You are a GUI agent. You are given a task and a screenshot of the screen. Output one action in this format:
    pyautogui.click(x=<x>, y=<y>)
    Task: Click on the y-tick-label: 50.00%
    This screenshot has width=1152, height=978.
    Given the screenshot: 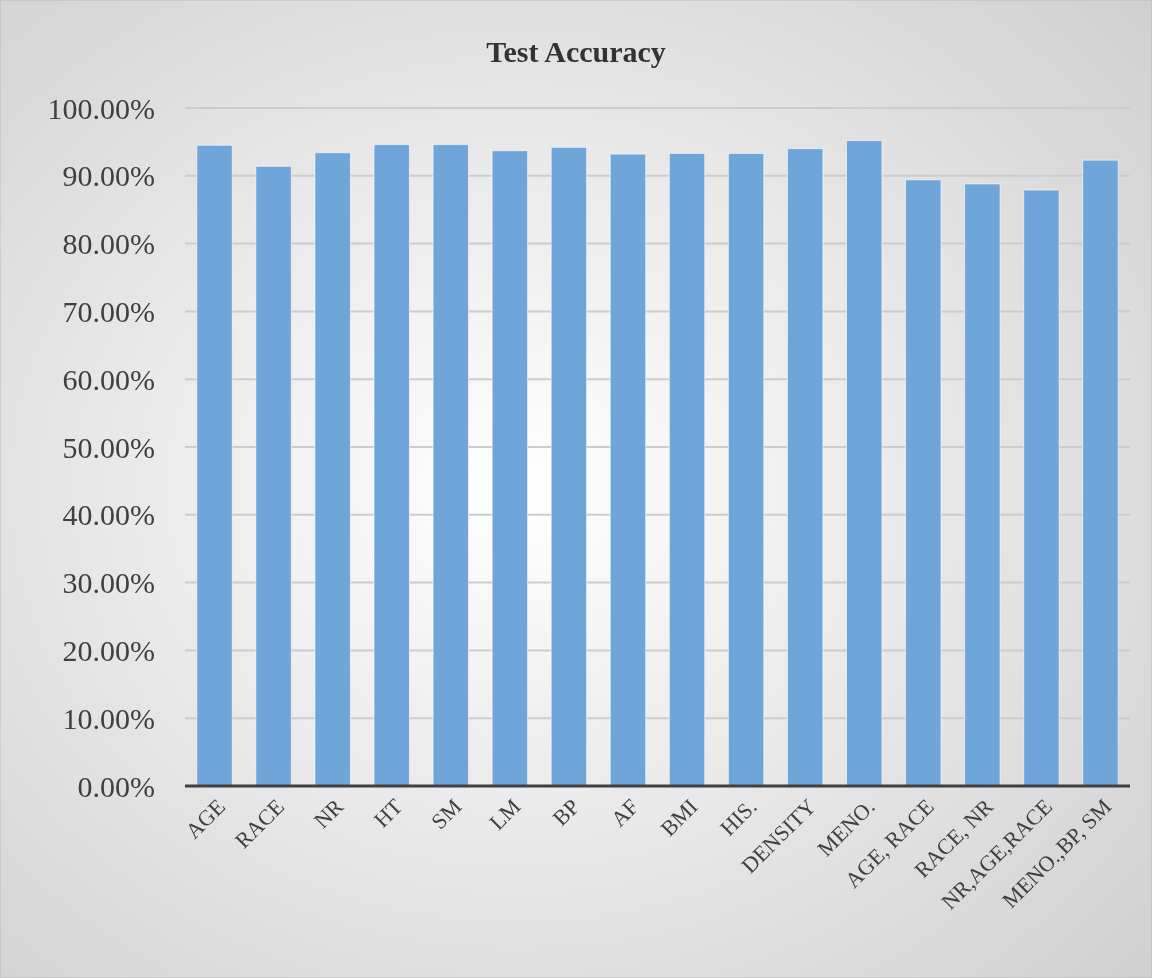 What is the action you would take?
    pyautogui.click(x=108, y=447)
    